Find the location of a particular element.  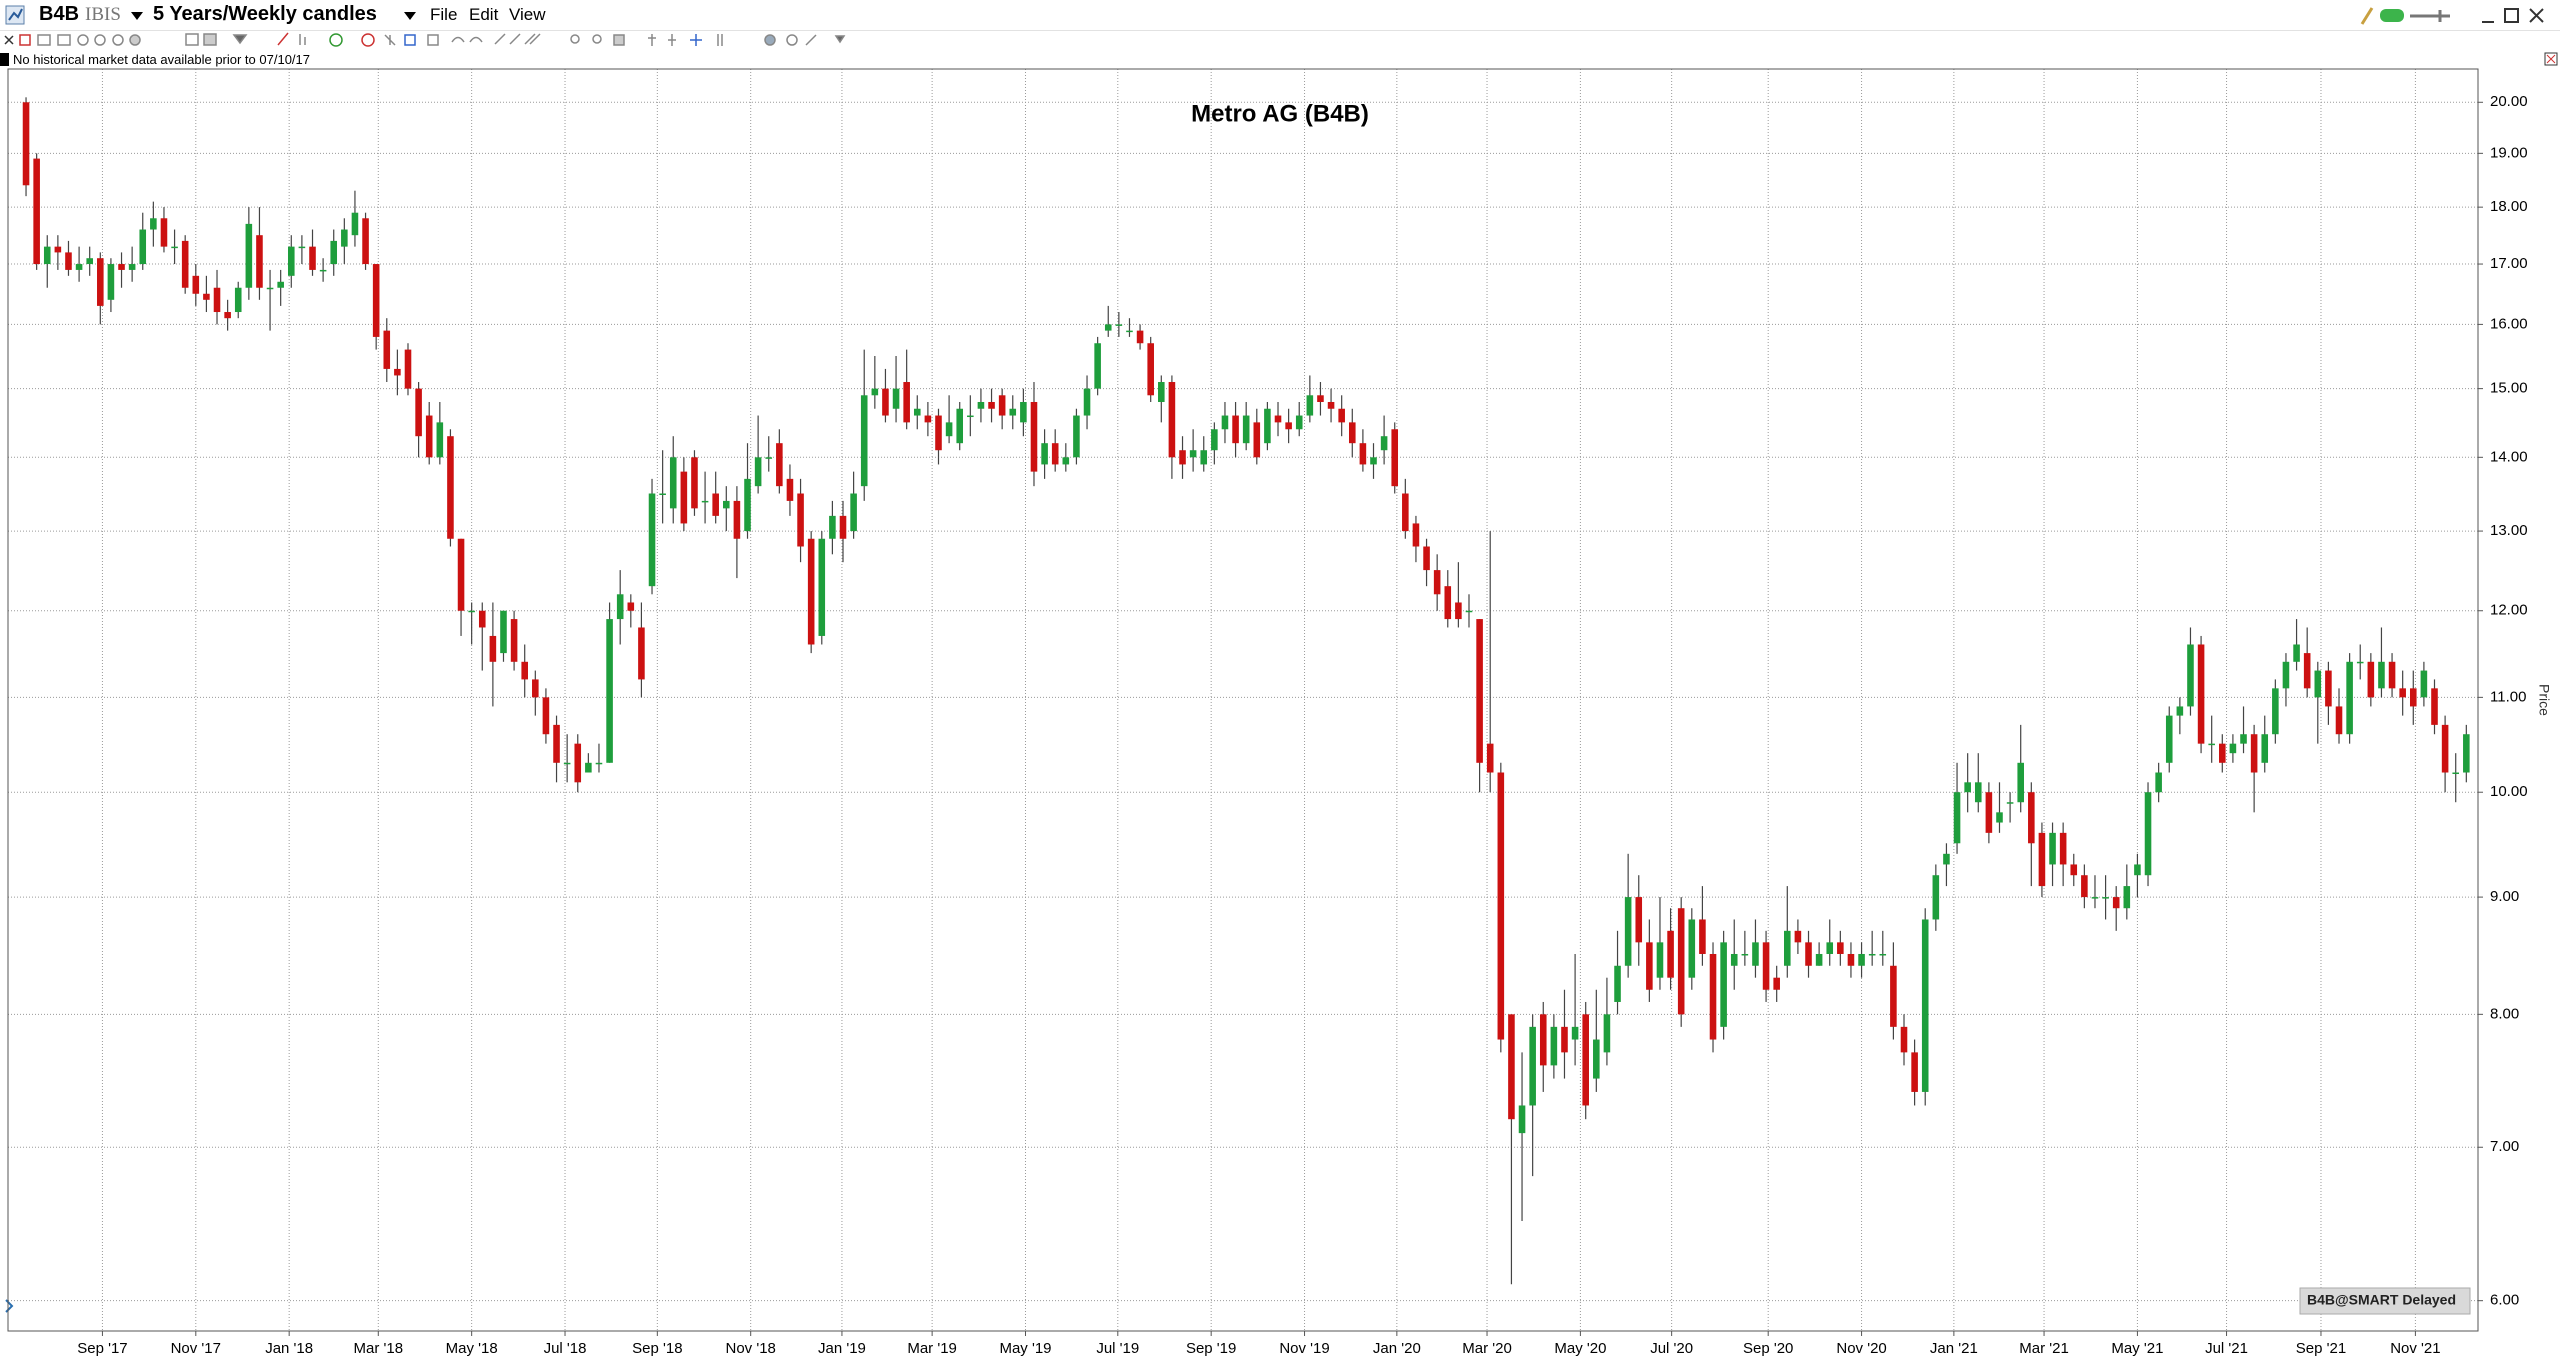

app-icon is located at coordinates (15, 15).